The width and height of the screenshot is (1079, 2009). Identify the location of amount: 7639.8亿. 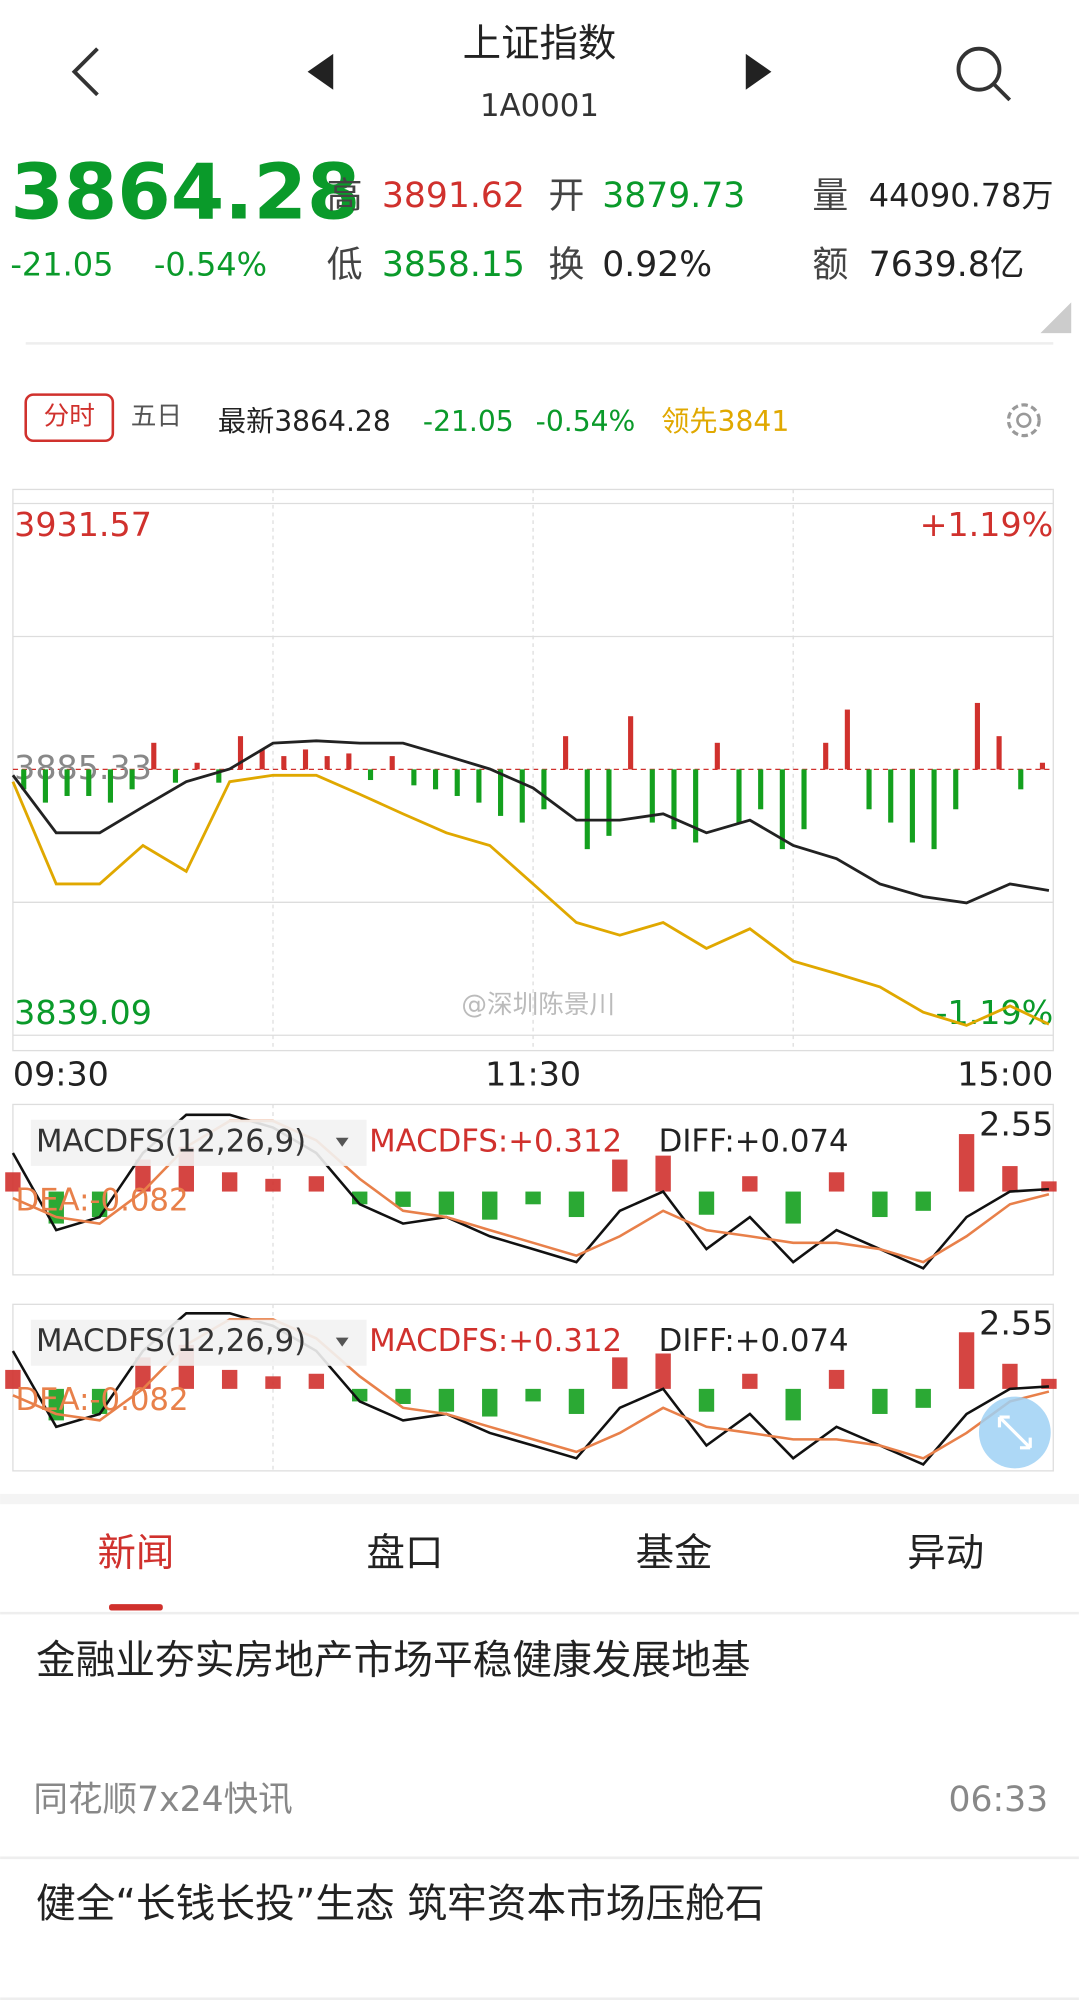
(947, 265).